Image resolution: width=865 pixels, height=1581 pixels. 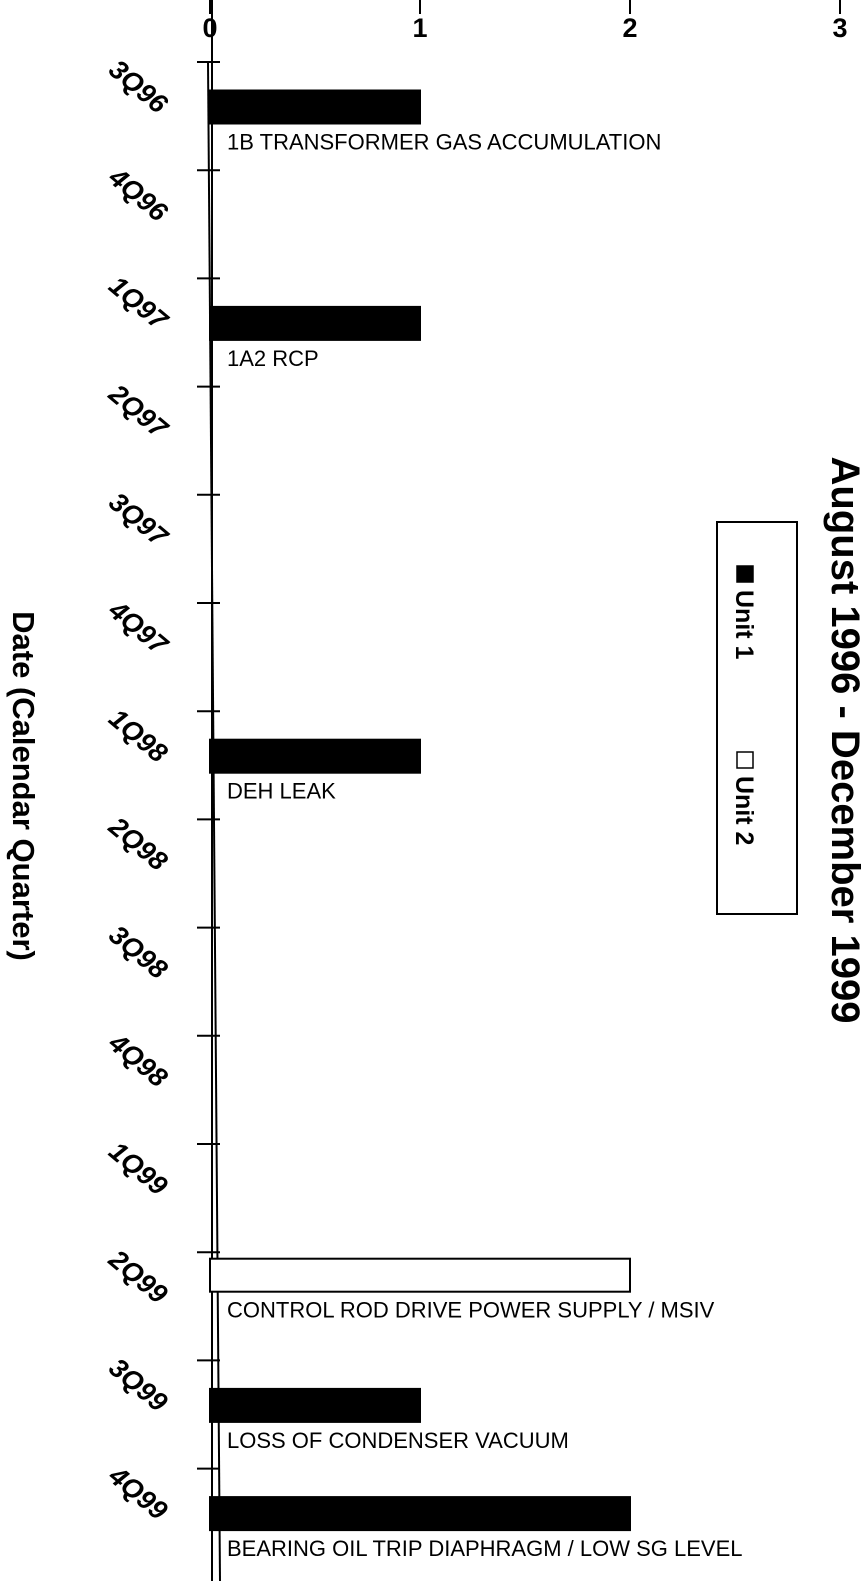 I want to click on legend-label-unit1: Unit 1, so click(x=744, y=625).